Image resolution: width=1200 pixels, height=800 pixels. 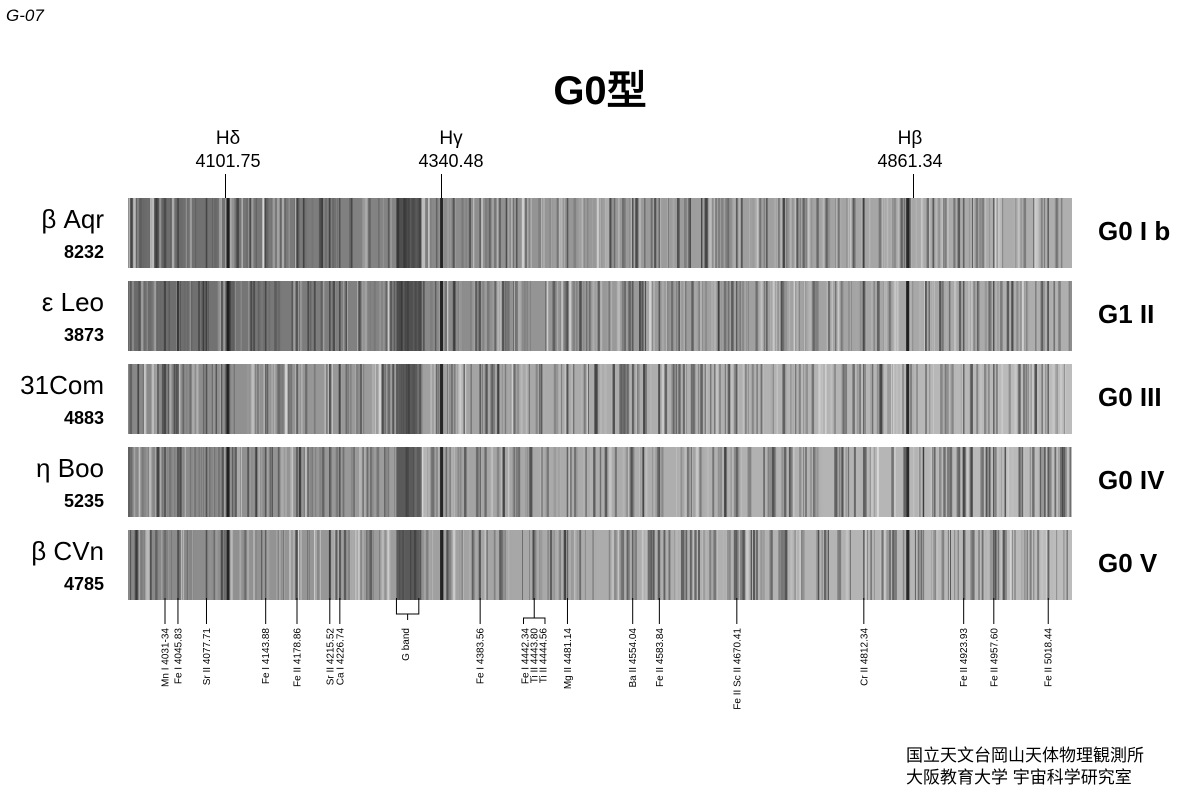 I want to click on line-id-label: Fe II 4923.93, so click(x=964, y=657).